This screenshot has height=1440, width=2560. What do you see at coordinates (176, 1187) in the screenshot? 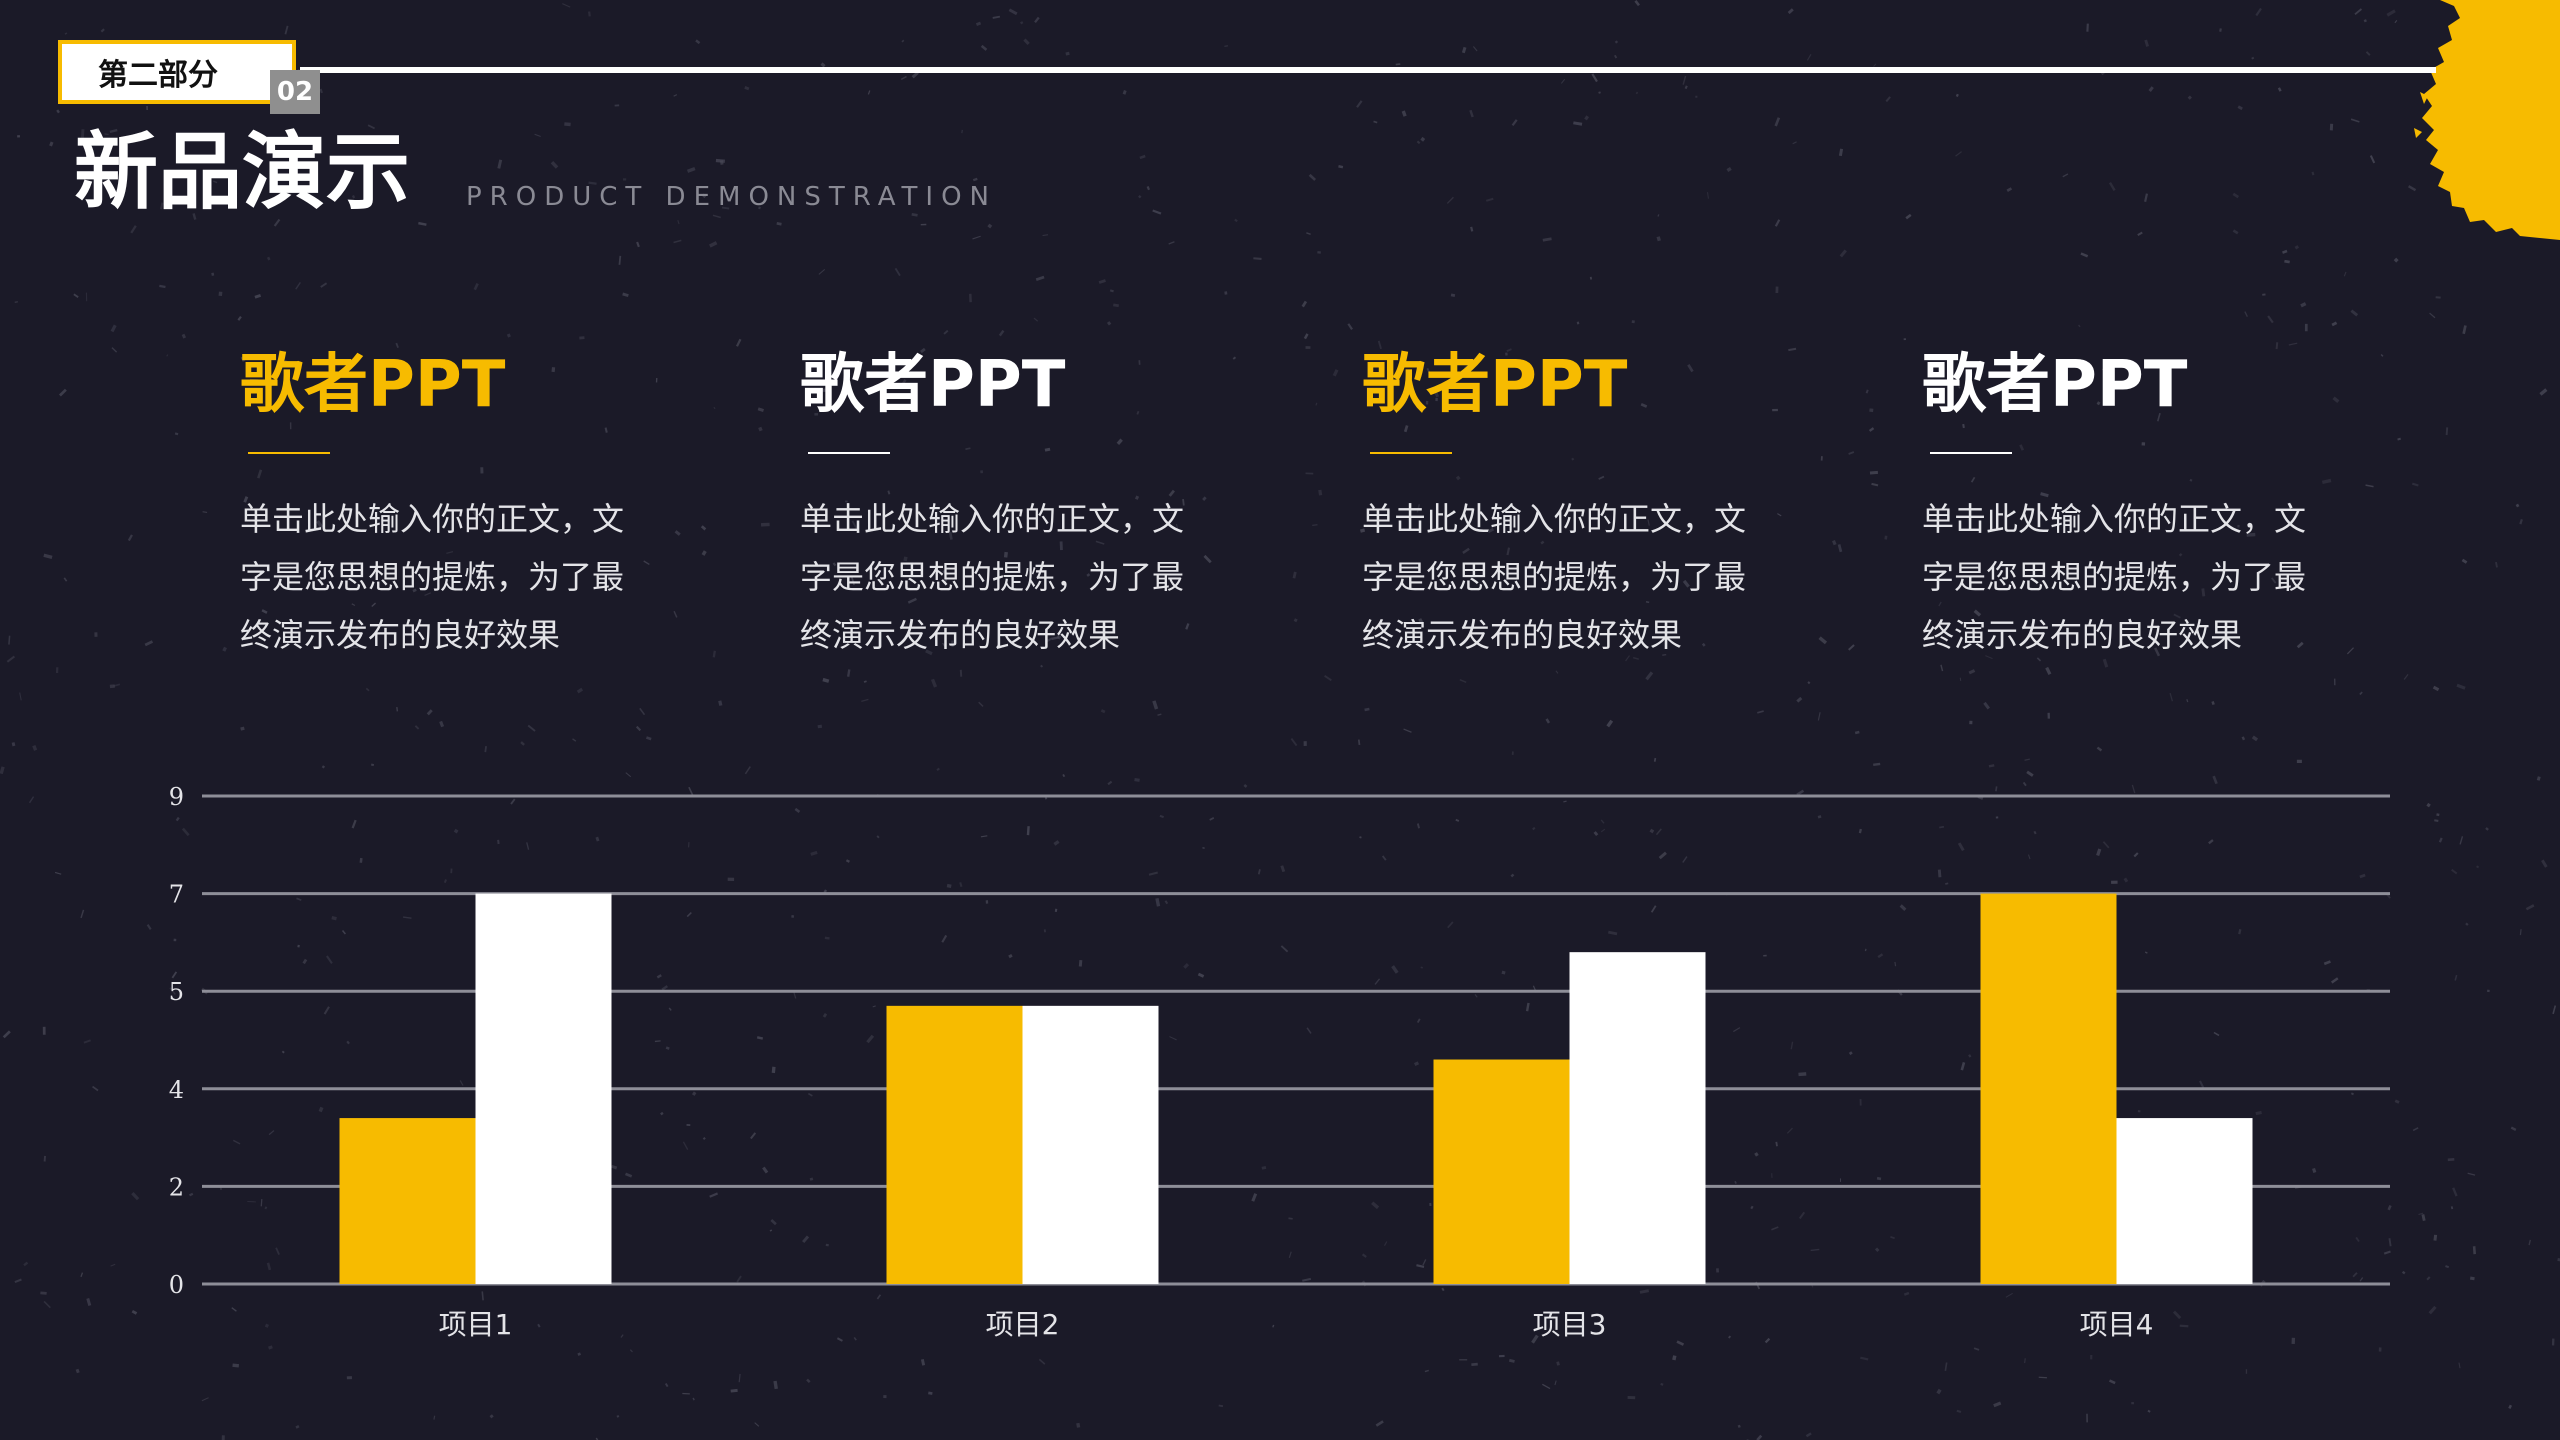
I see `y-tick-label: 2` at bounding box center [176, 1187].